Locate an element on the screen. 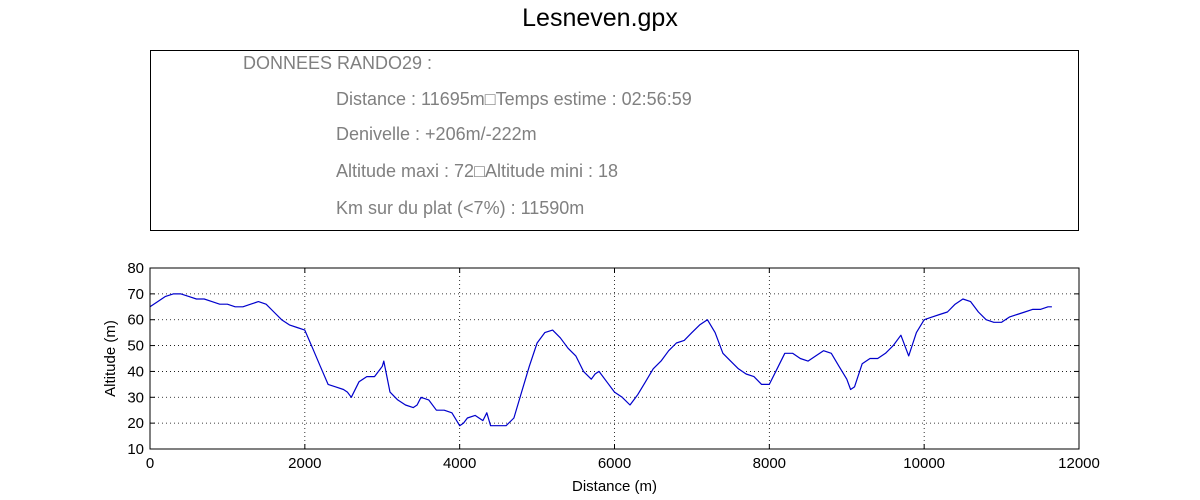 This screenshot has height=500, width=1200. info-plat: Km sur du plat (<7%) : 11590m is located at coordinates (460, 208).